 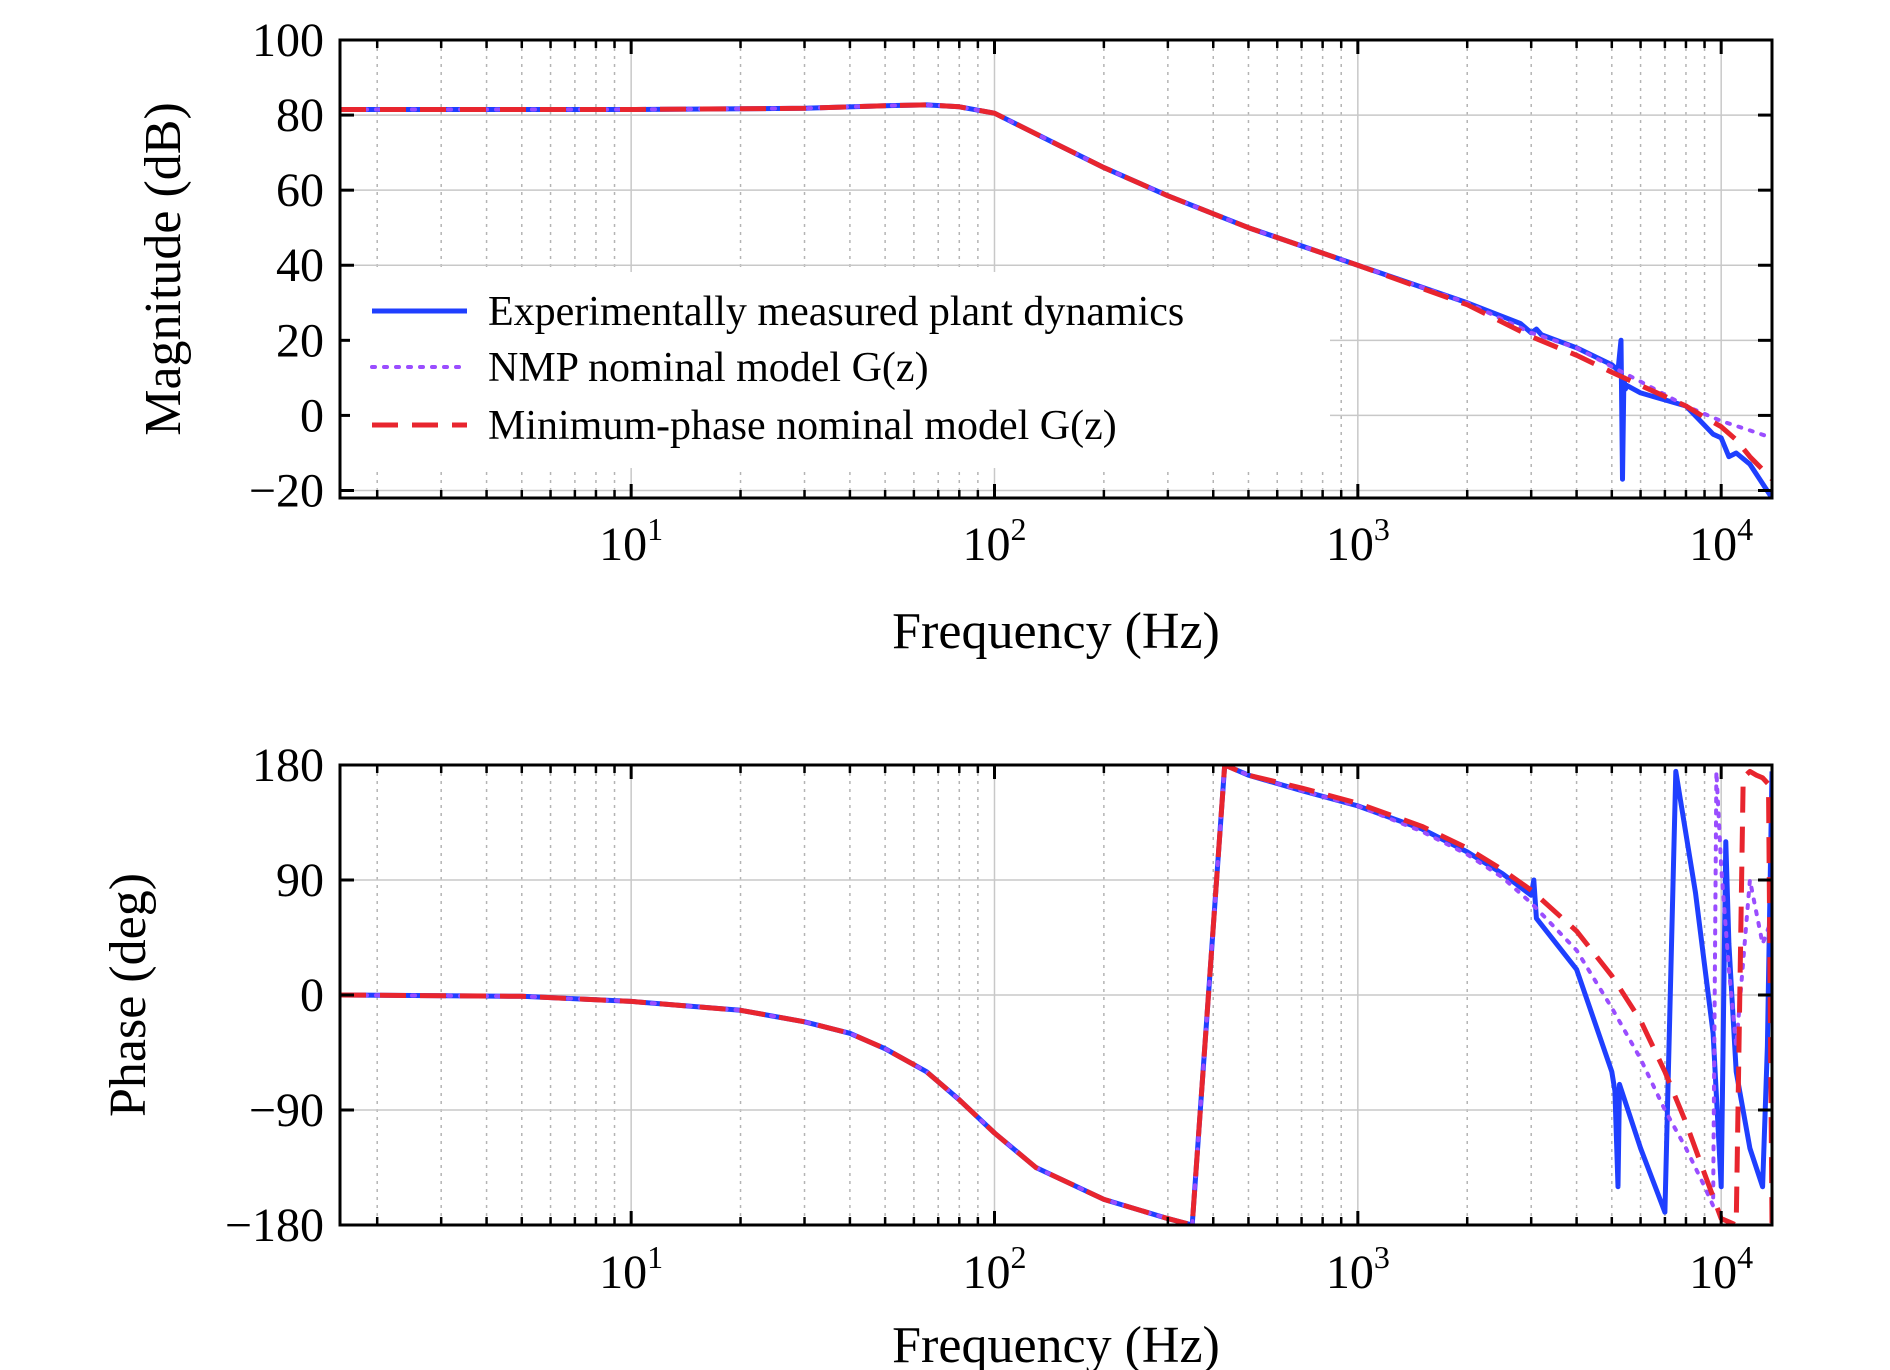 What do you see at coordinates (163, 269) in the screenshot?
I see `magnitude-y-axis-label: Magnitude (dB)` at bounding box center [163, 269].